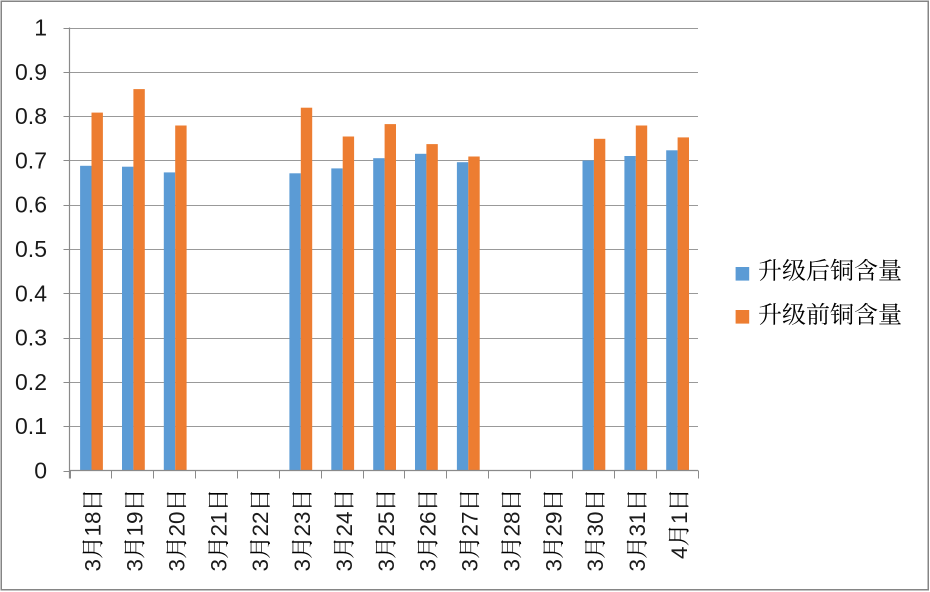 The image size is (930, 592). What do you see at coordinates (135, 523) in the screenshot?
I see `svg-text: 19` at bounding box center [135, 523].